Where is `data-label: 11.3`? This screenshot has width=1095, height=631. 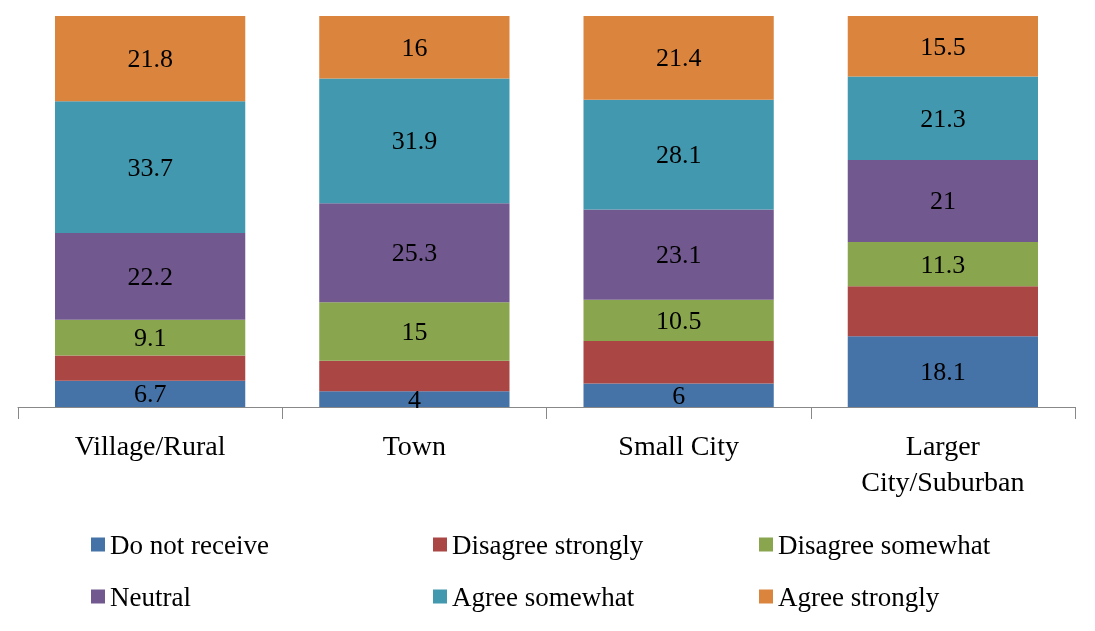 data-label: 11.3 is located at coordinates (943, 264).